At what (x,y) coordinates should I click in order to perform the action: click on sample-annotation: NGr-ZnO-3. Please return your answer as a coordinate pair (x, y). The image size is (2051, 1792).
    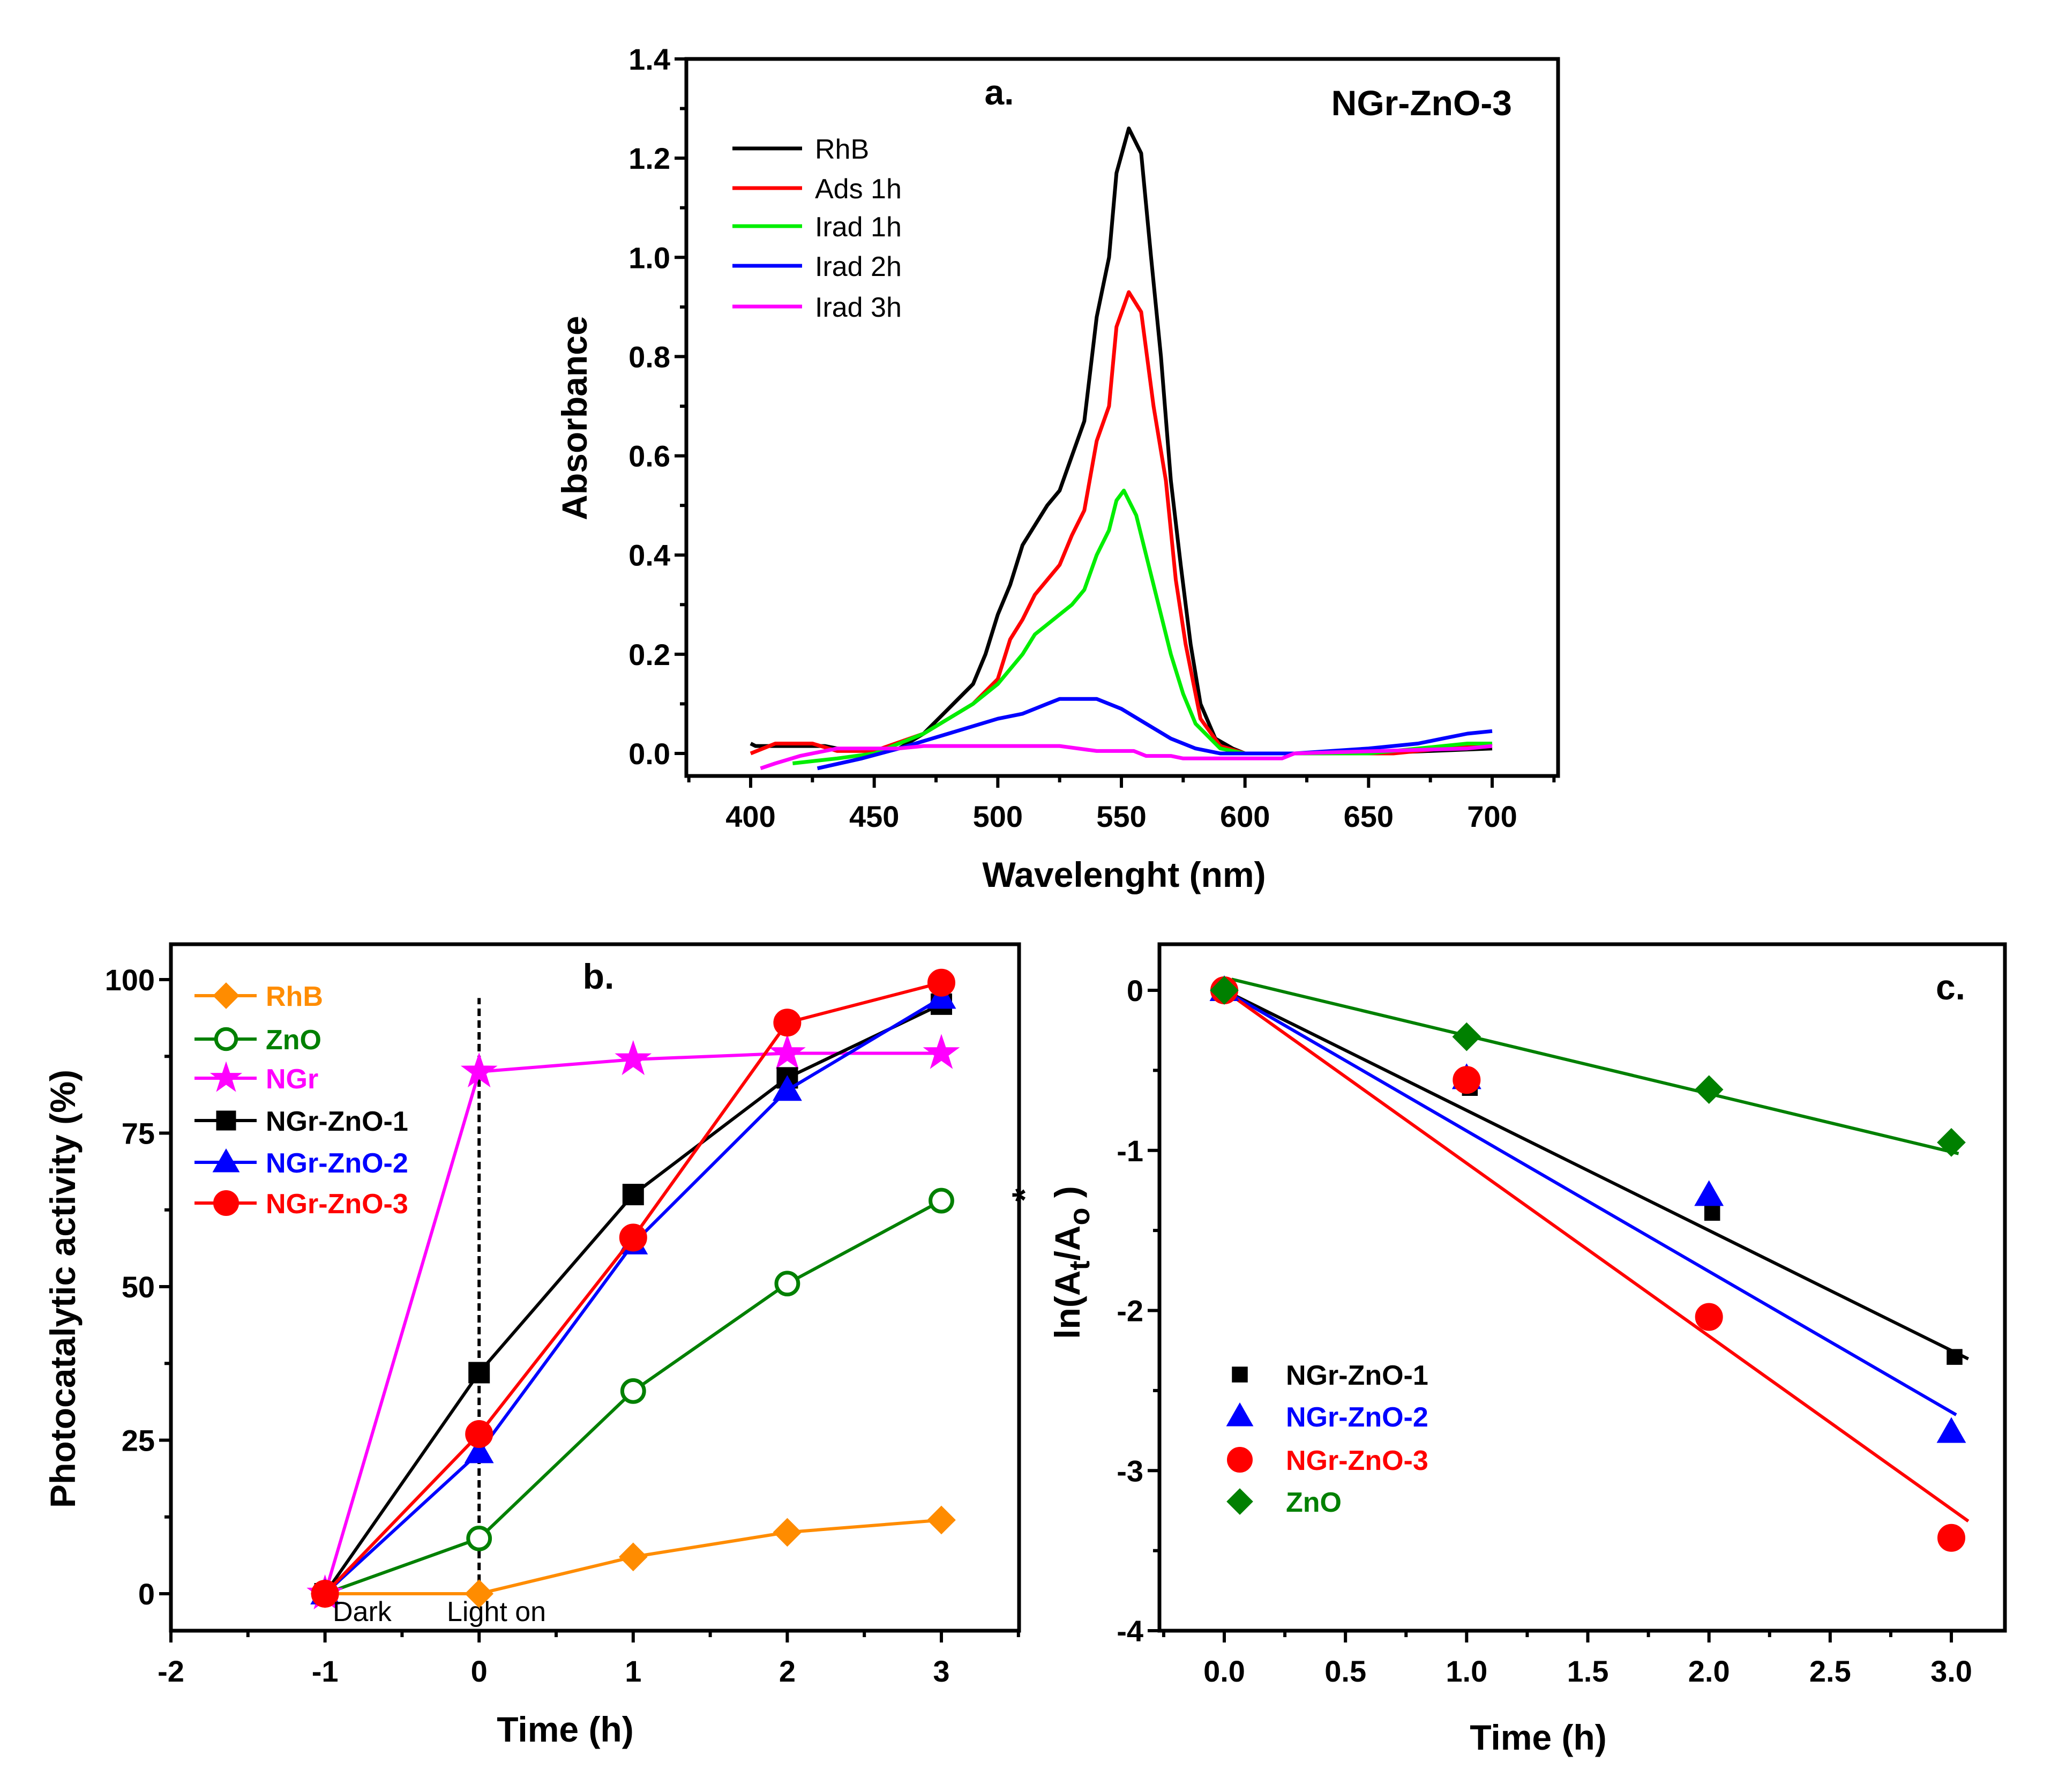
    Looking at the image, I should click on (1421, 103).